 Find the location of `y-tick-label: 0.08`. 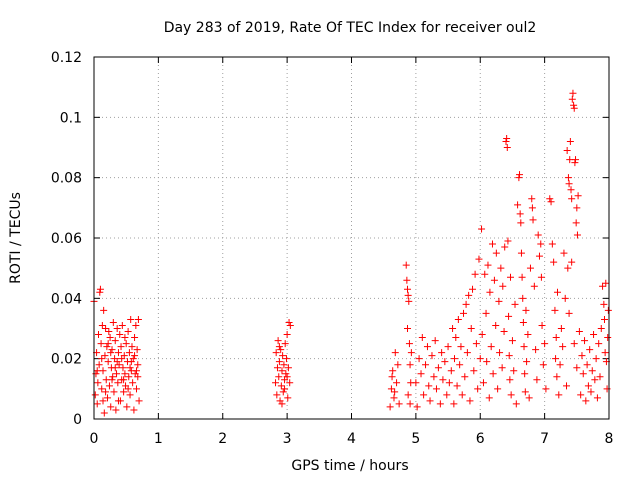

y-tick-label: 0.08 is located at coordinates (66, 179).